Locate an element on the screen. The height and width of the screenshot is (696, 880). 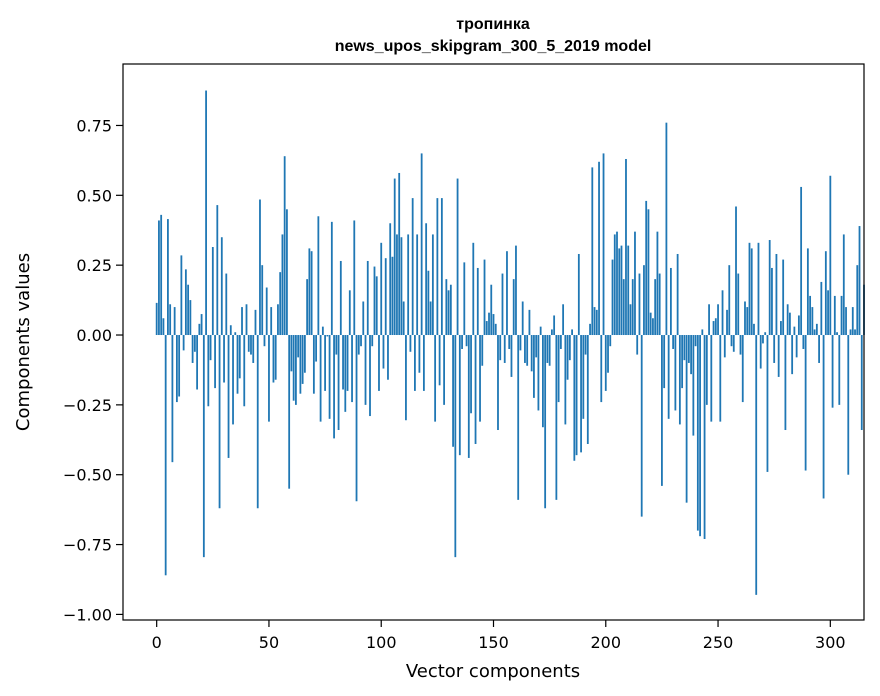
chart-subtitle: news_upos_skipgram_300_5_2019 model is located at coordinates (493, 46).